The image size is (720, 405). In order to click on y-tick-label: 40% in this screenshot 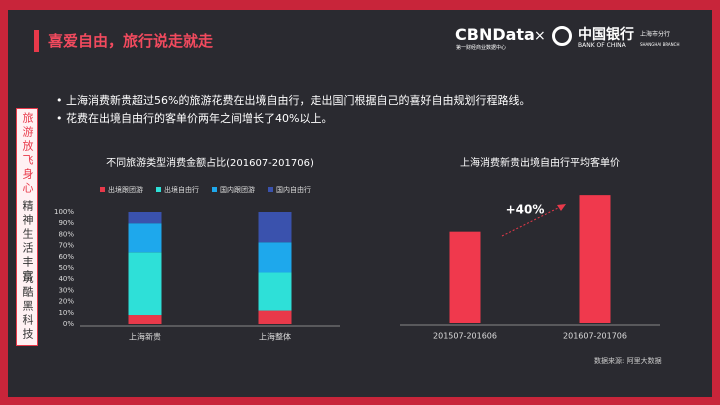, I will do `click(66, 279)`.